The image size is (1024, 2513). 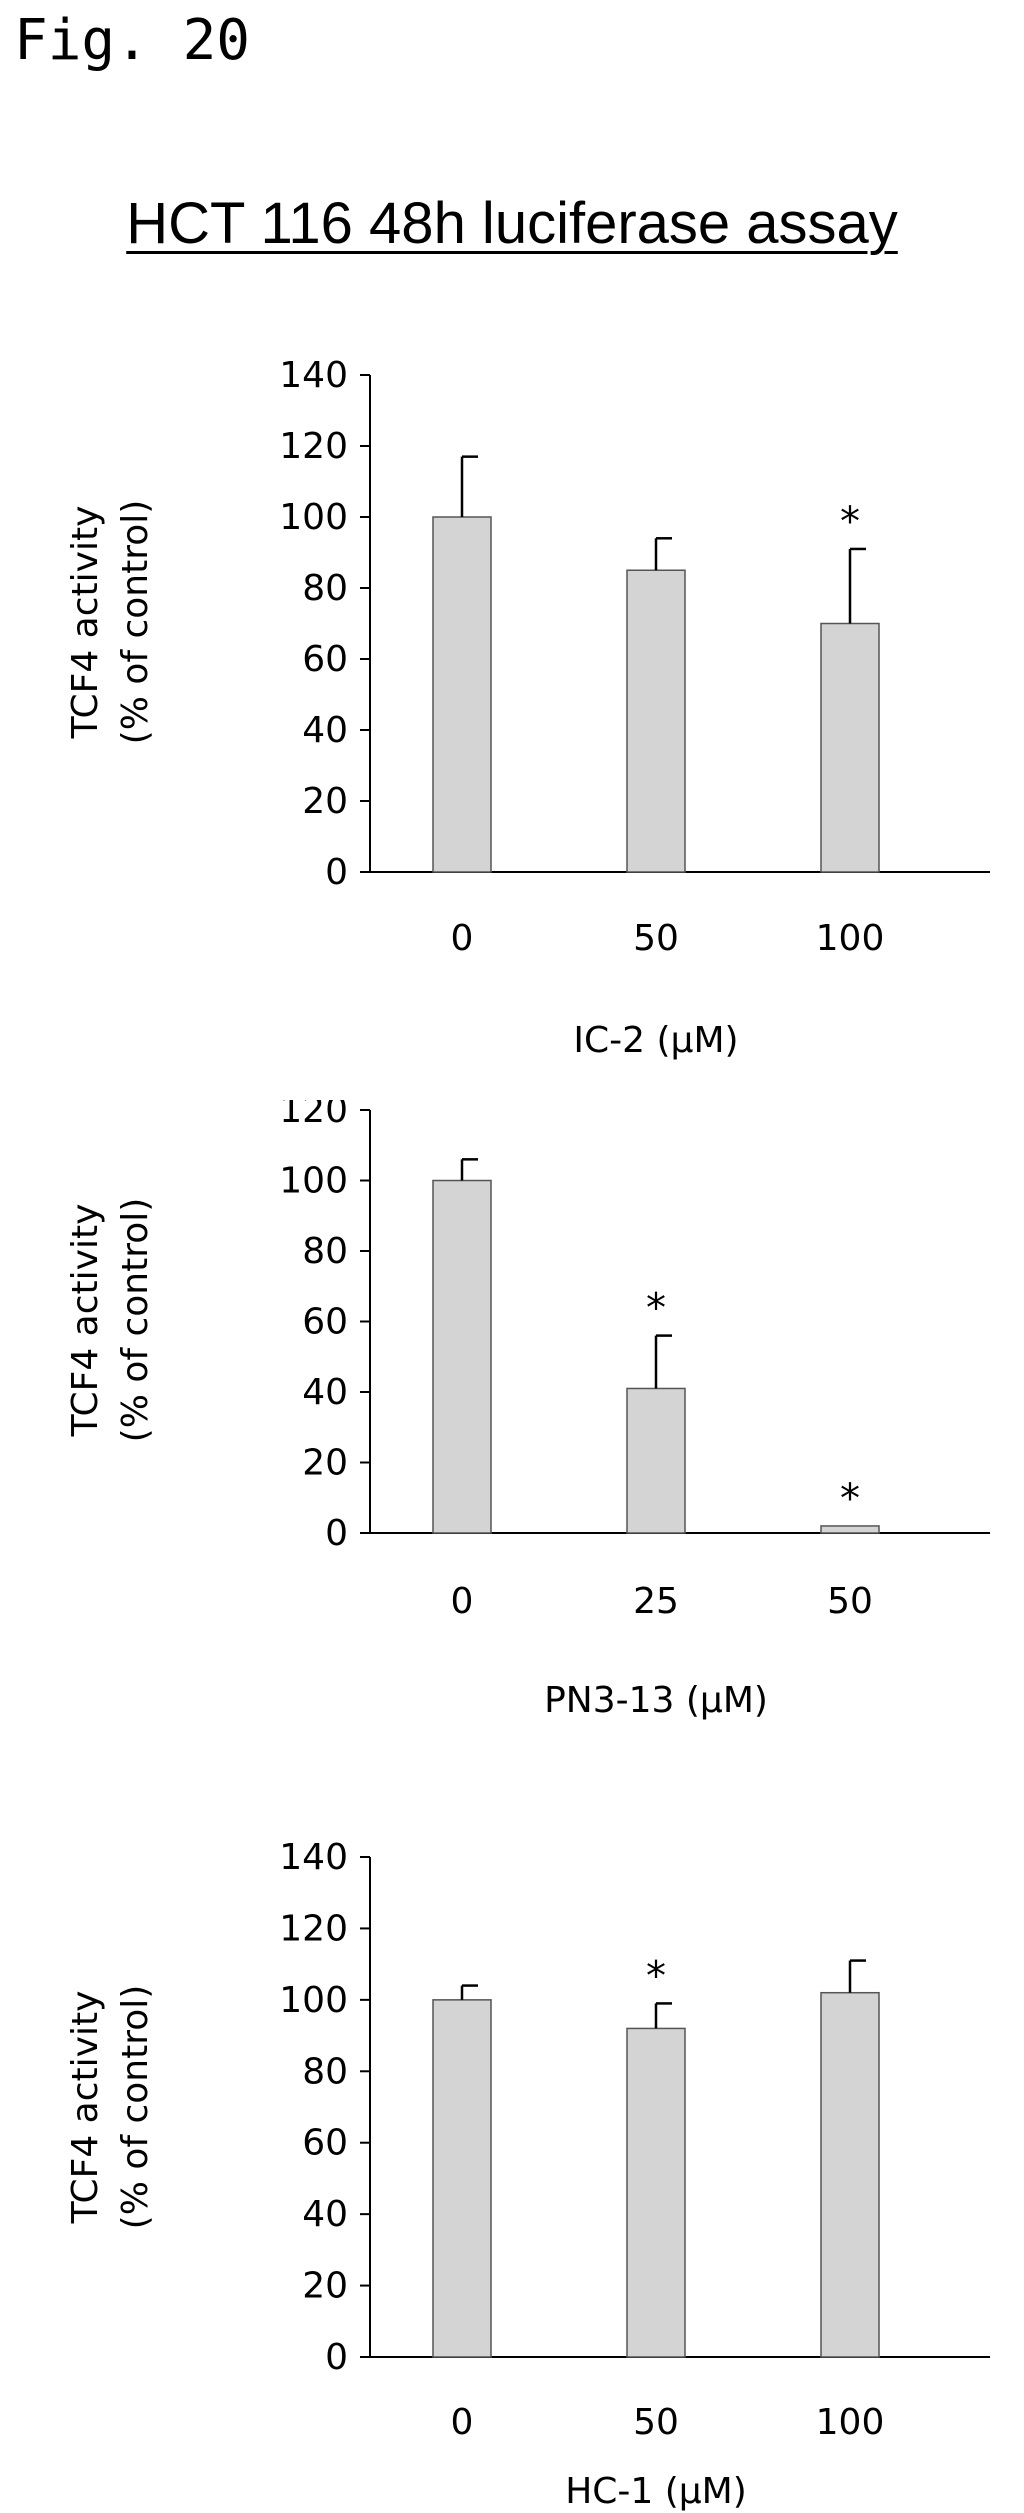 What do you see at coordinates (656, 2491) in the screenshot?
I see `x-axis-title: HC-1 (μM)` at bounding box center [656, 2491].